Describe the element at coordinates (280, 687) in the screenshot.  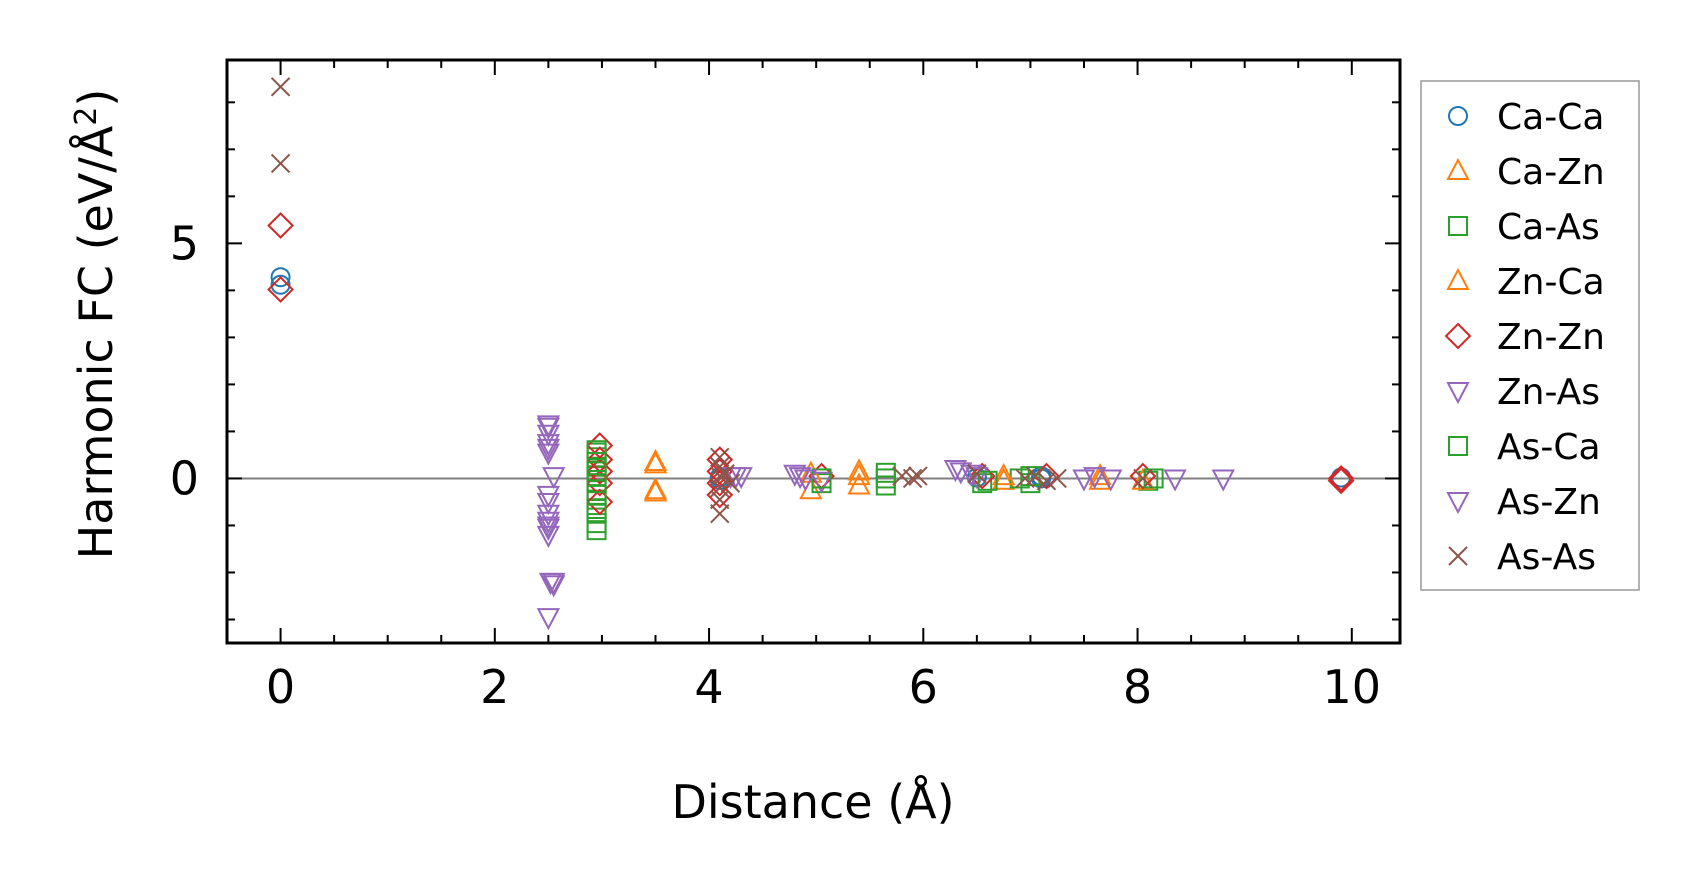
I see `x-tick-label: 0` at that location.